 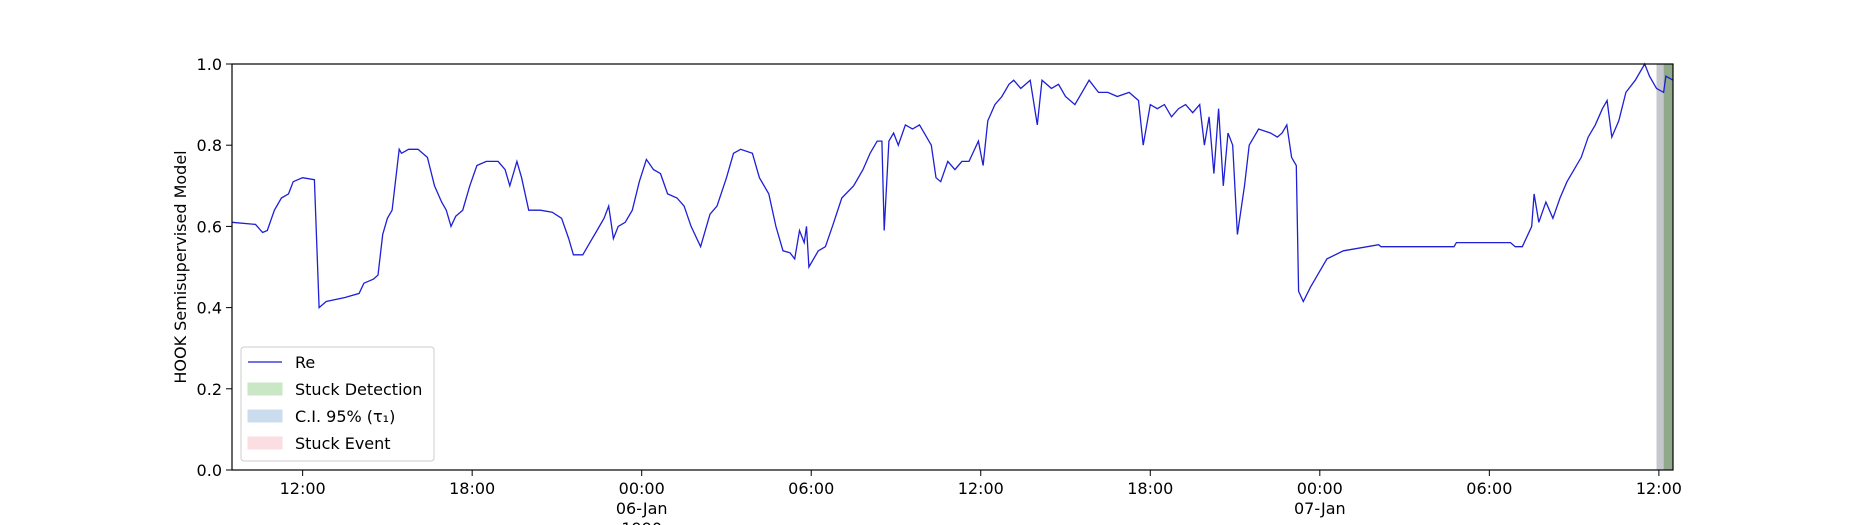 What do you see at coordinates (209, 145) in the screenshot?
I see `y-tick-label: 0.8` at bounding box center [209, 145].